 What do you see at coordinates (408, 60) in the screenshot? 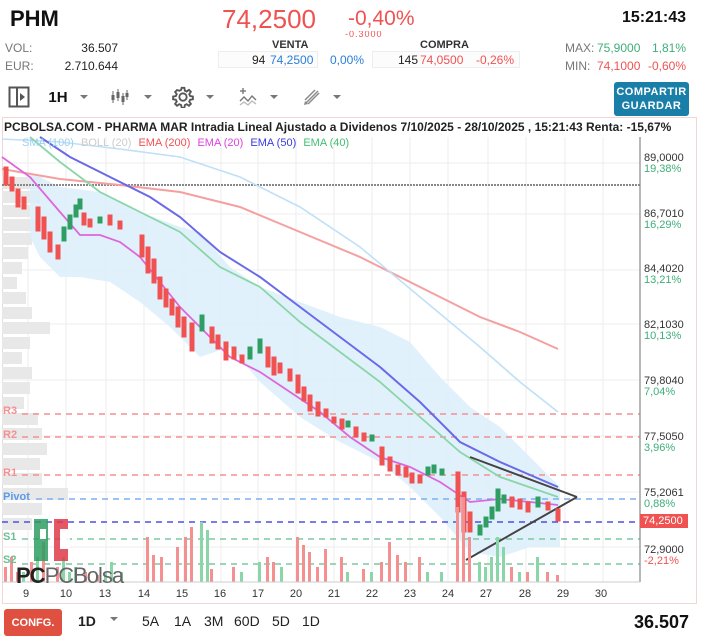
I see `compra-qty: 145` at bounding box center [408, 60].